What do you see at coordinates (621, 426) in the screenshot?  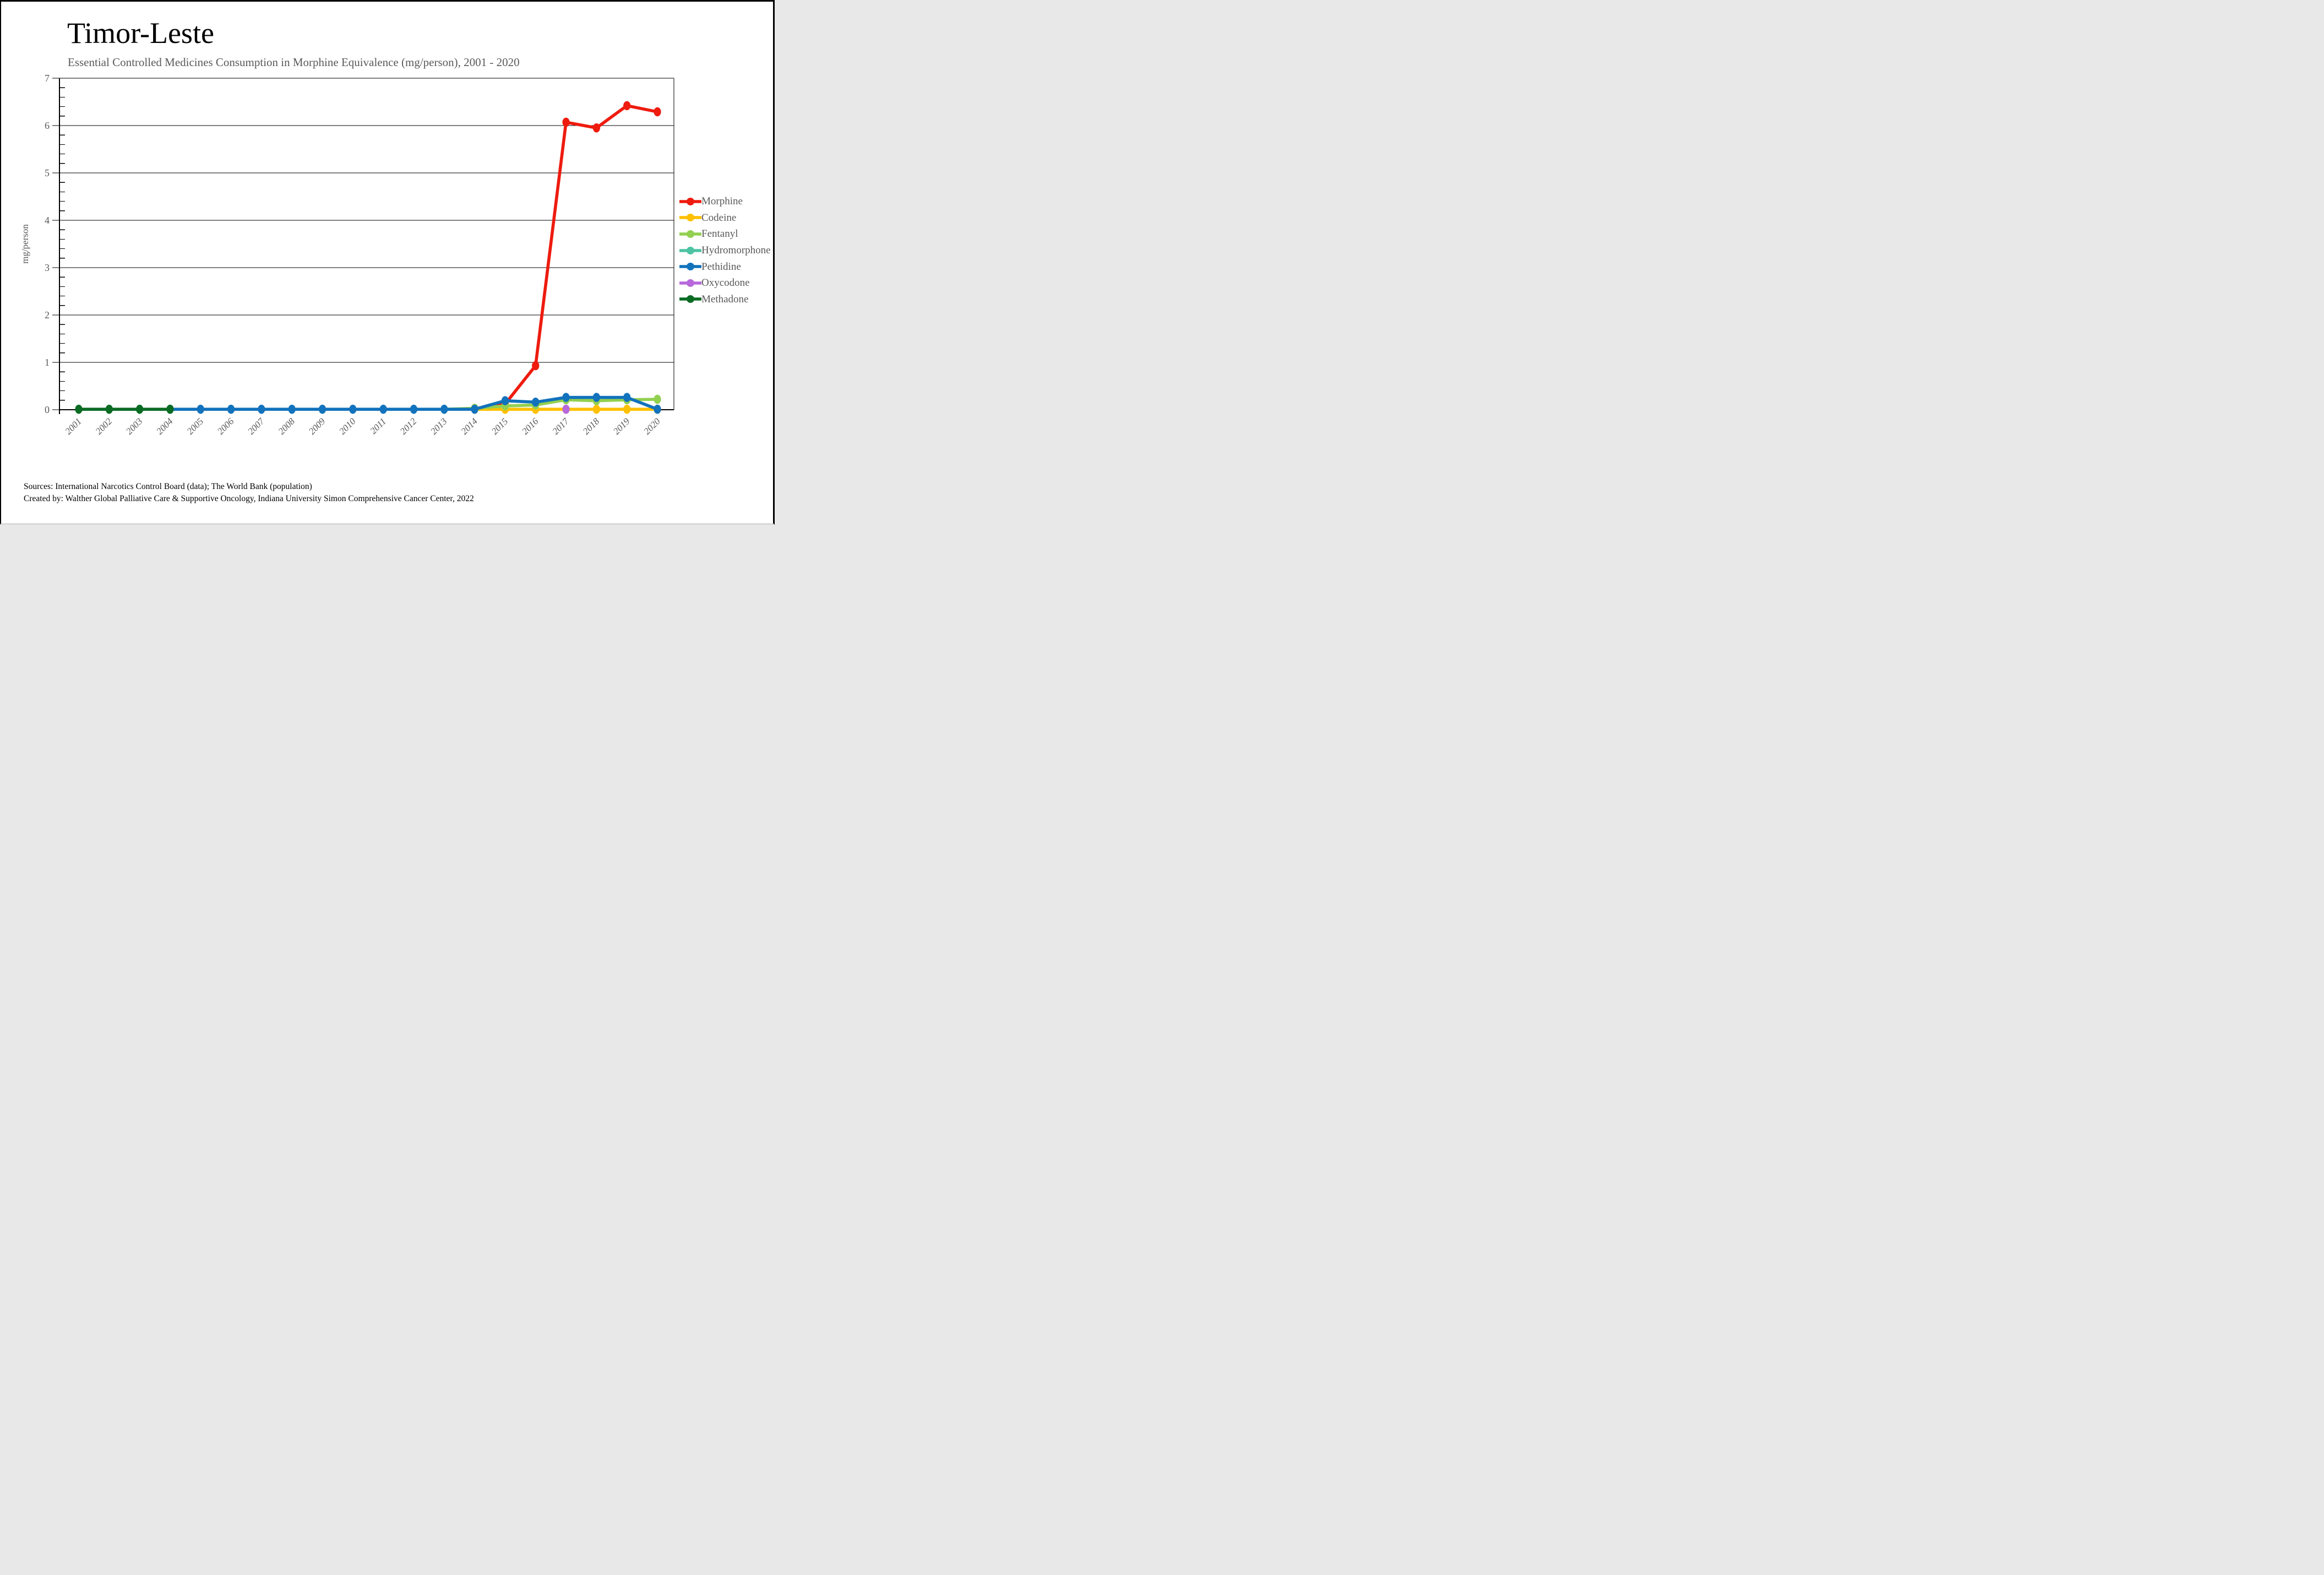 I see `x-axis-tick-label: 2019` at bounding box center [621, 426].